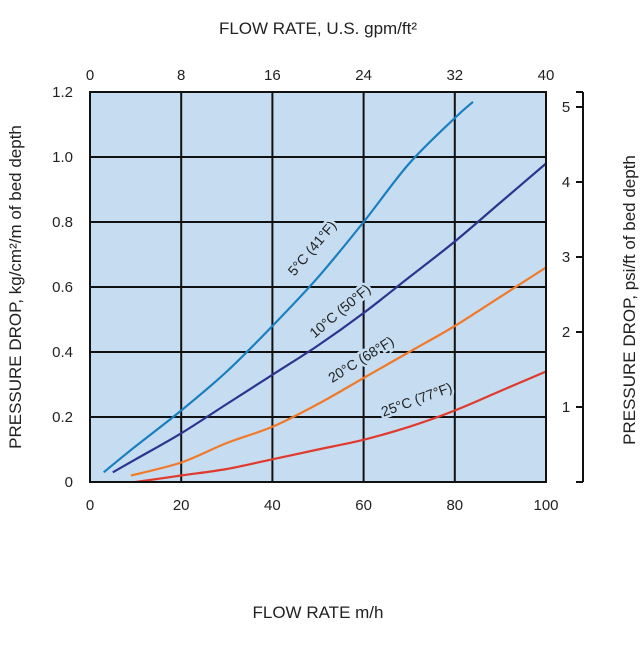 The width and height of the screenshot is (640, 650). I want to click on right-axis: 1 2 3 4 5, so click(573, 287).